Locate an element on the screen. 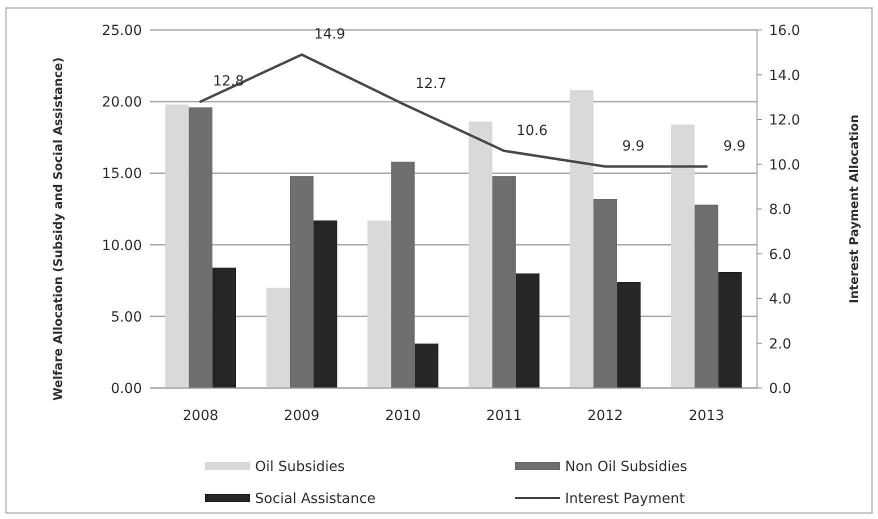 This screenshot has width=878, height=519. y2-tick-label: 6.0 is located at coordinates (780, 254).